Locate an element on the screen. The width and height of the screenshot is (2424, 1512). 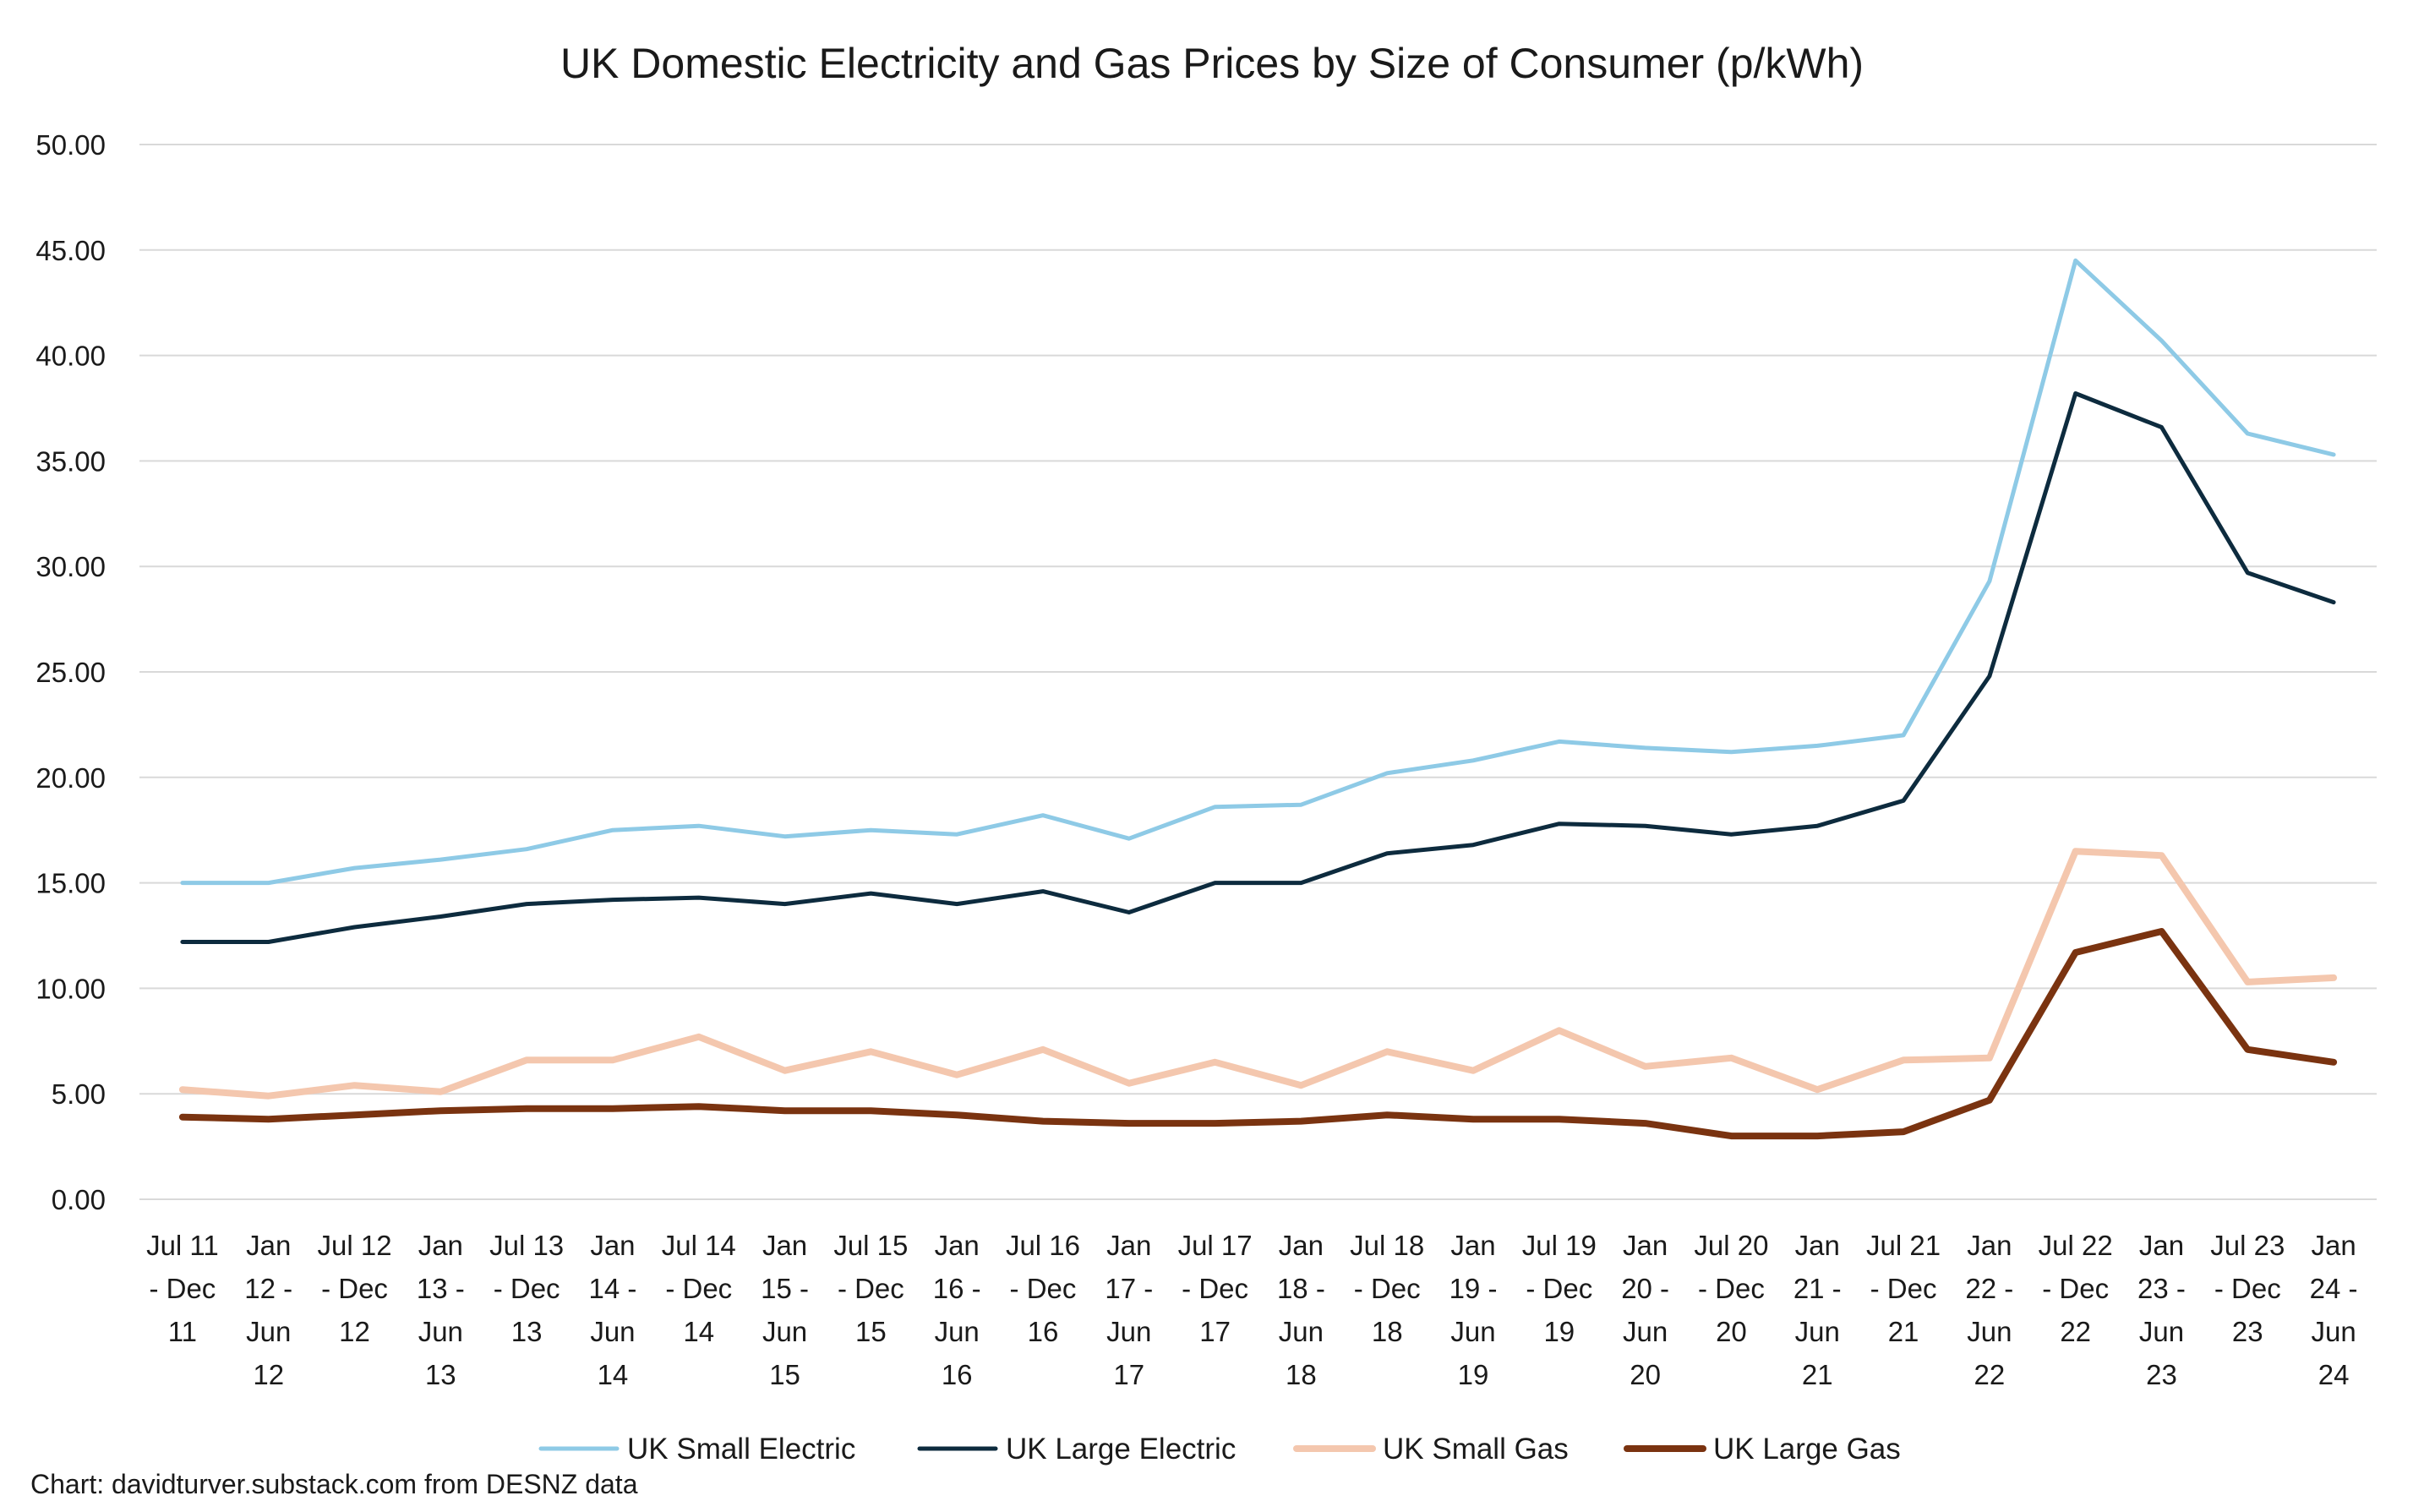
x-tick-label-line: Jul 21 is located at coordinates (1903, 1245).